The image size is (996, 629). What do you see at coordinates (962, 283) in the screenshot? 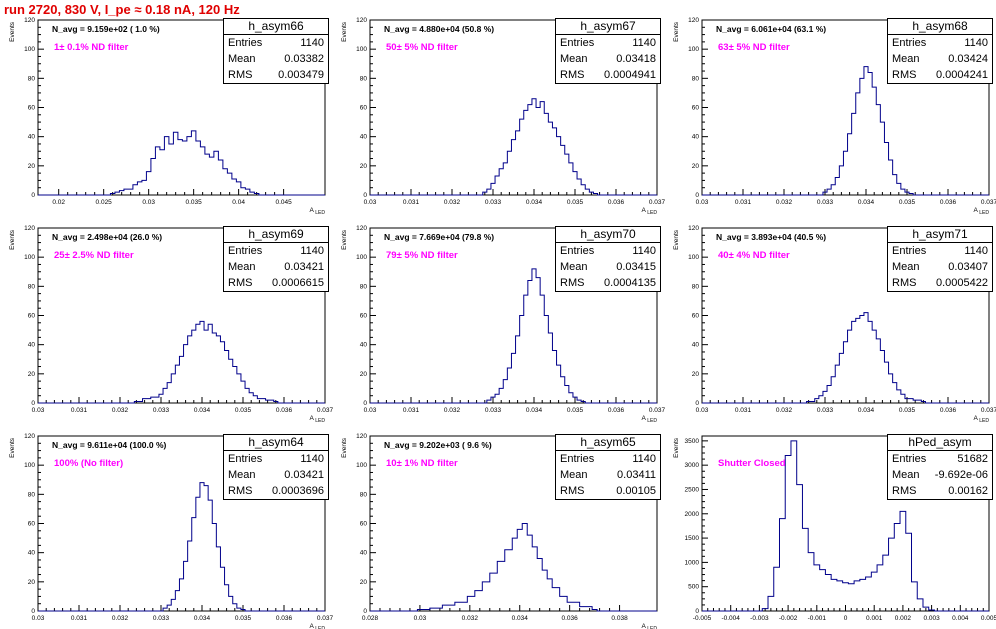
I see `stats-value: 0.0005422` at bounding box center [962, 283].